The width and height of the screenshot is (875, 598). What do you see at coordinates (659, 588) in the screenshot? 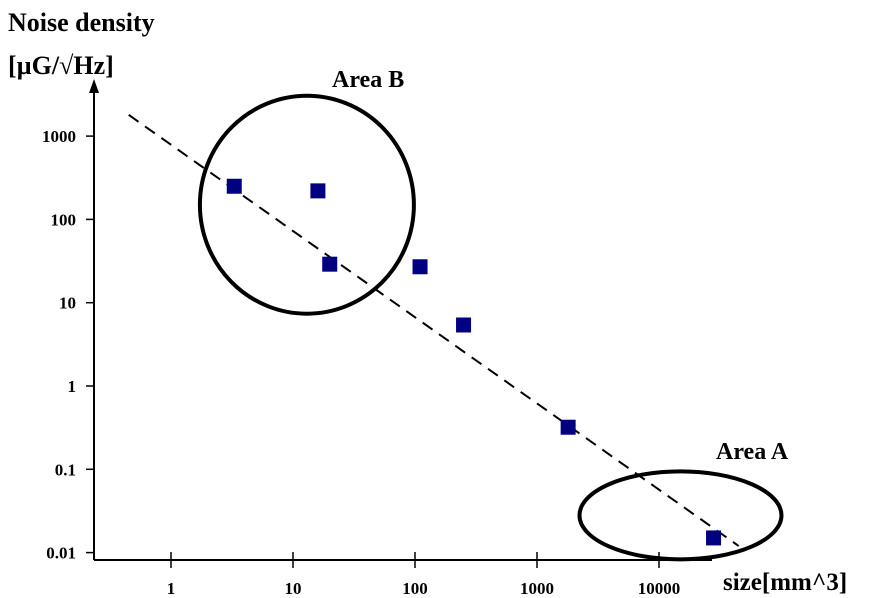
I see `x-tick-label: 10000` at bounding box center [659, 588].